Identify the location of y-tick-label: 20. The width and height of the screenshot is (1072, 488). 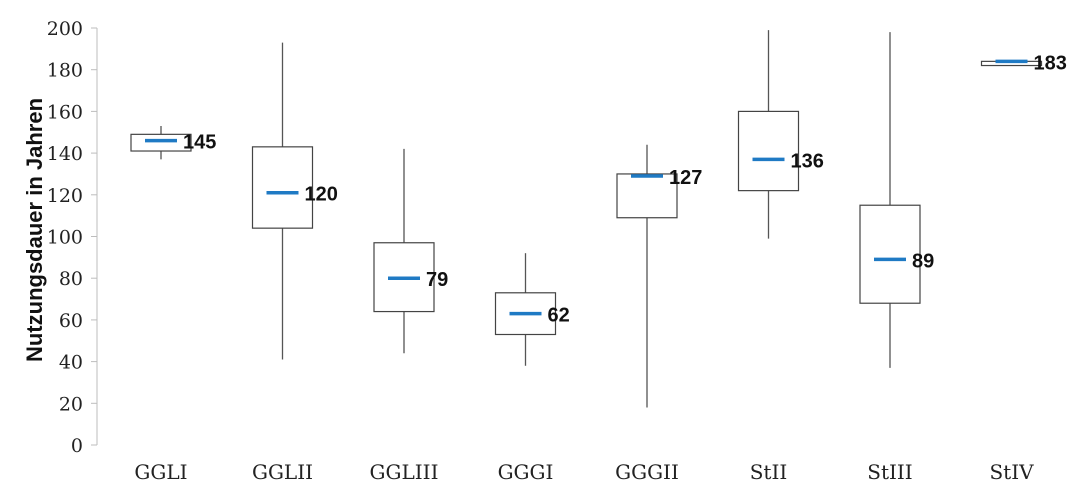
(71, 404).